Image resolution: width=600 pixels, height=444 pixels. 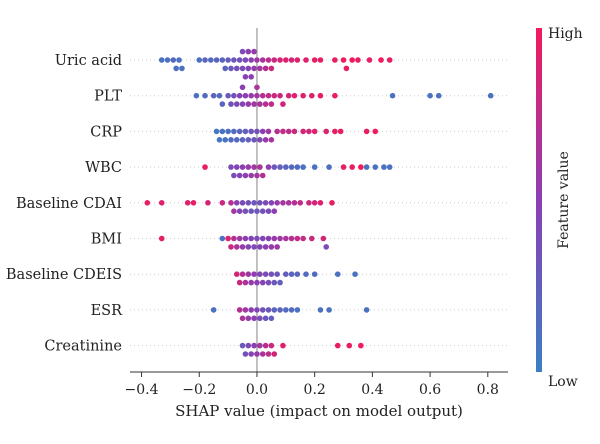 What do you see at coordinates (64, 275) in the screenshot?
I see `feature-label: Baseline CDEIS` at bounding box center [64, 275].